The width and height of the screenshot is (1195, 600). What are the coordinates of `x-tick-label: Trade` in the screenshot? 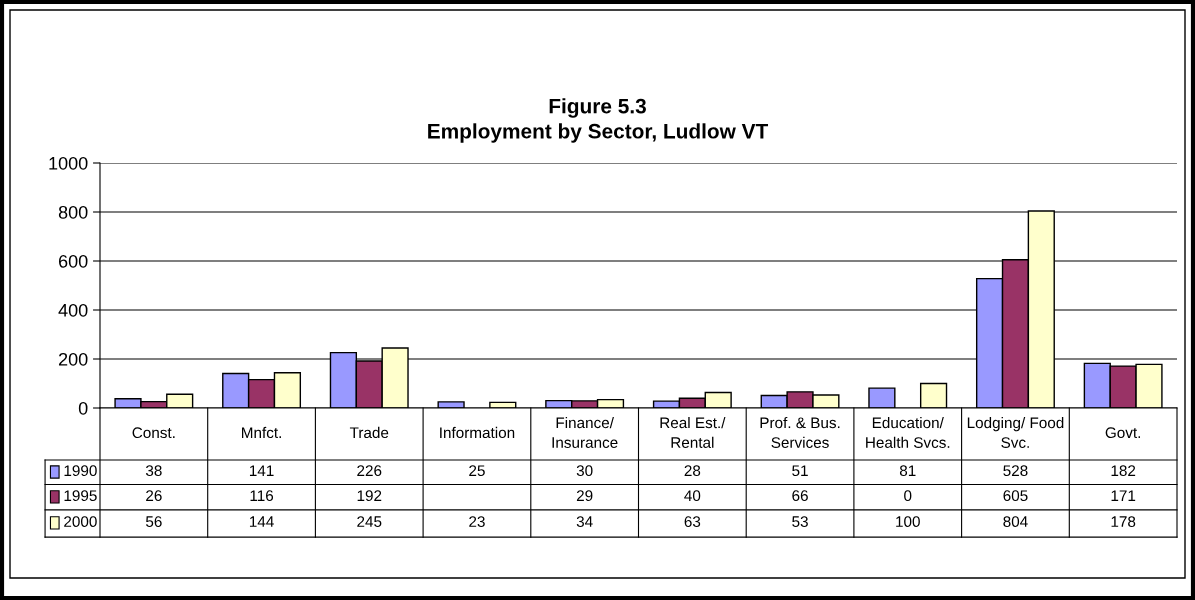 It's located at (369, 432).